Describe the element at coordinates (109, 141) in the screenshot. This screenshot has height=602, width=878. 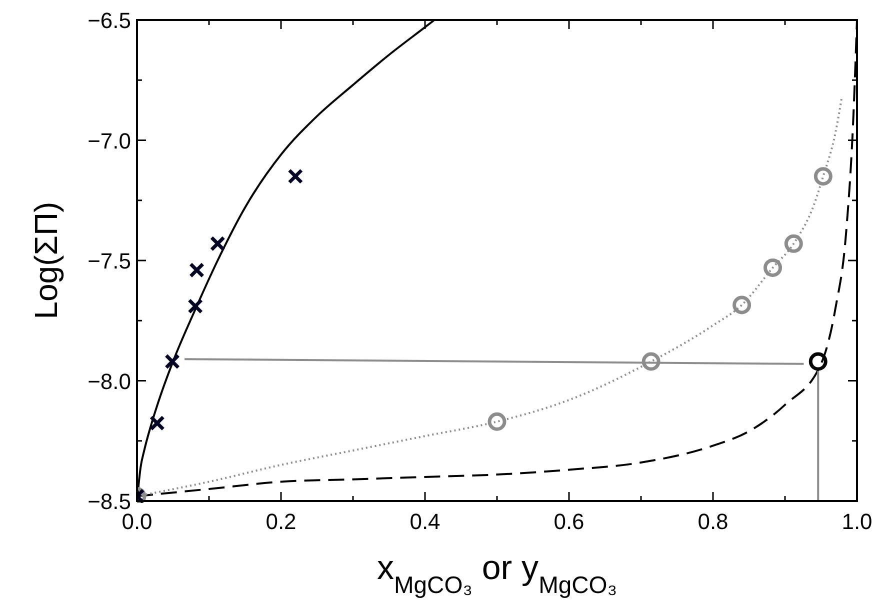
I see `y-tick-label: −7.0` at that location.